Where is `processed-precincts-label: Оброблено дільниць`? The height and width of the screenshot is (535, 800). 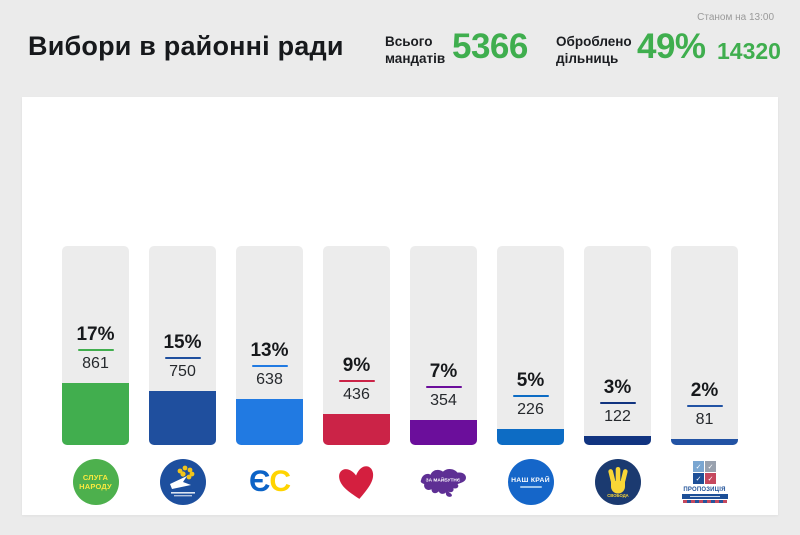
processed-precincts-label: Оброблено дільниць is located at coordinates (594, 50).